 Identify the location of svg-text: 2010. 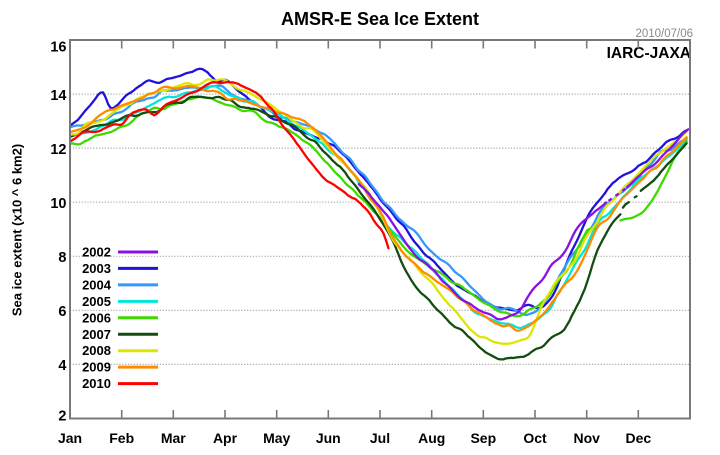
(96, 383).